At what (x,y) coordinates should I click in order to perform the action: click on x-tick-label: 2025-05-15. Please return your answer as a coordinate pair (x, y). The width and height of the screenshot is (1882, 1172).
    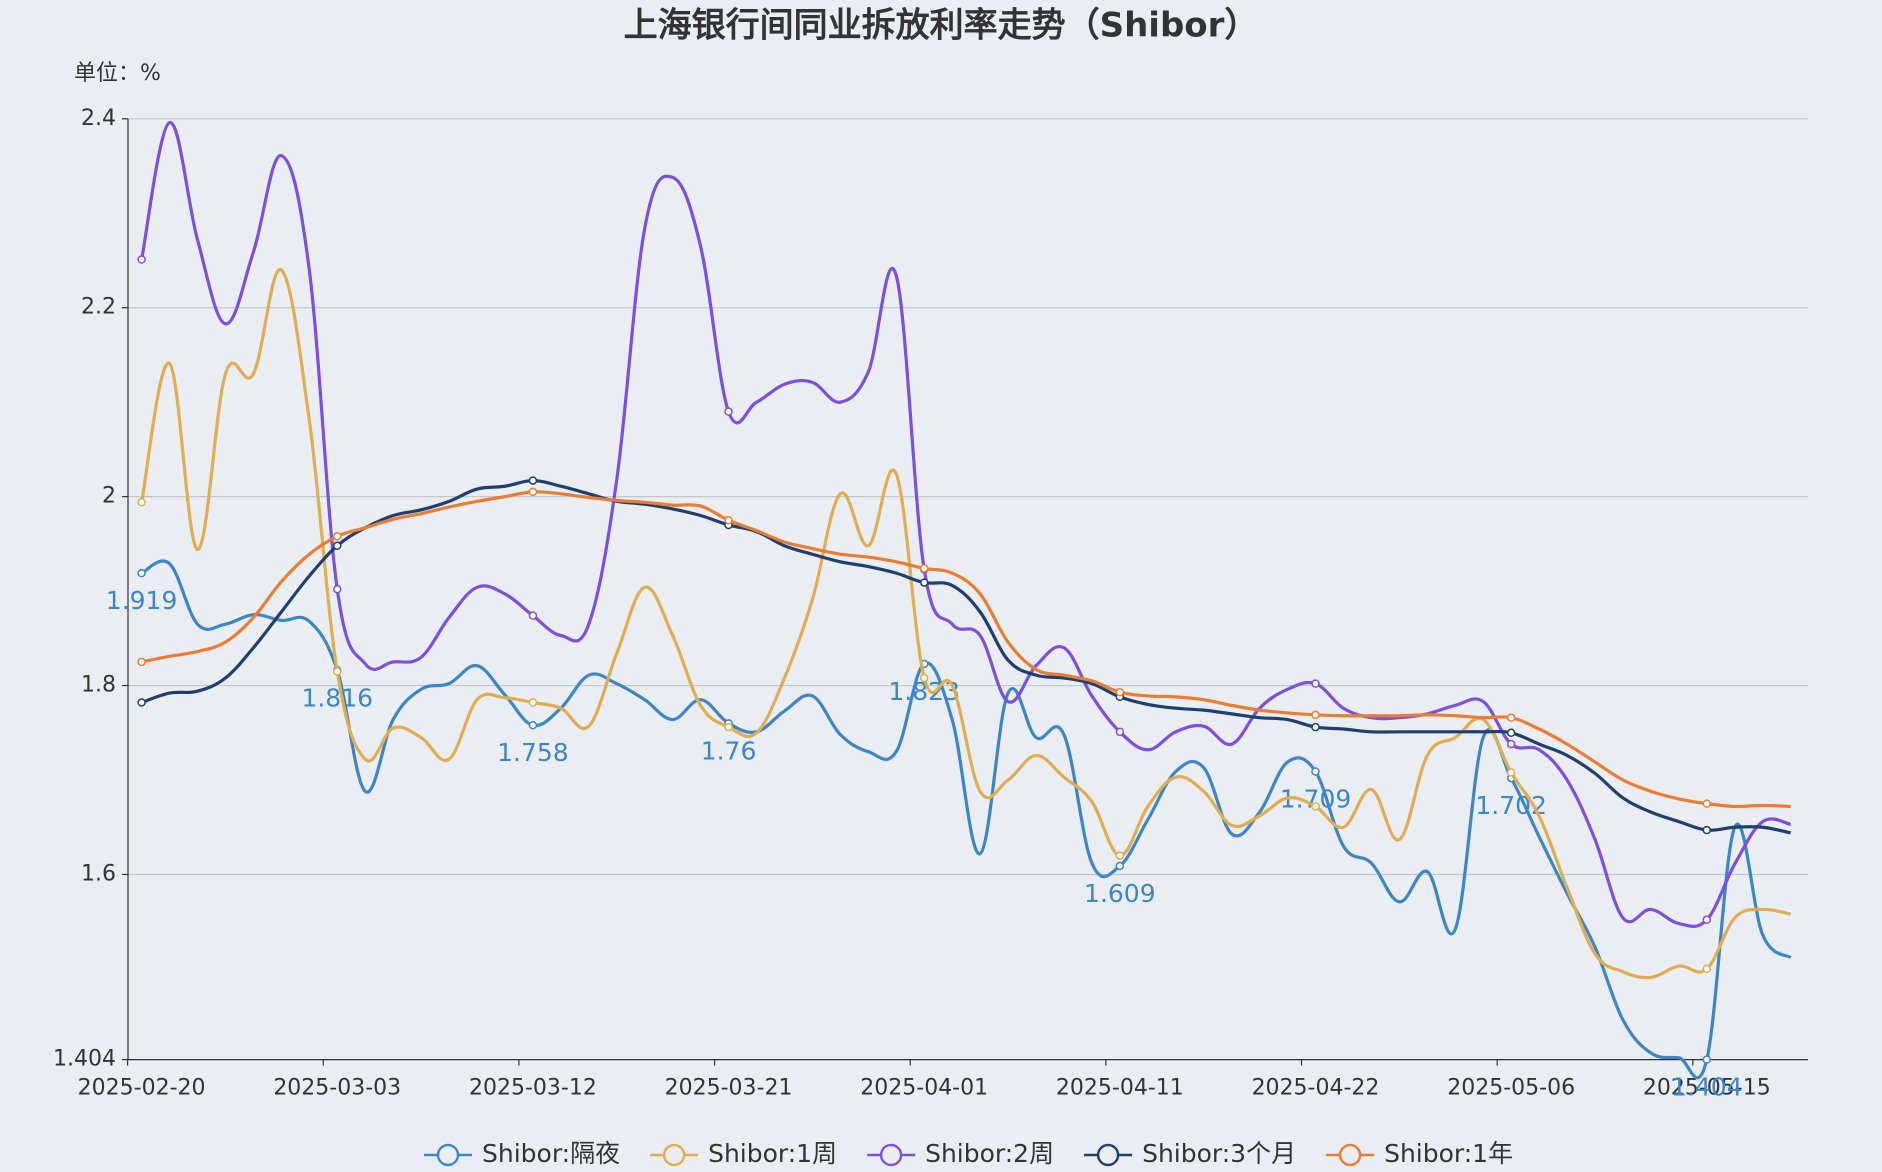
    Looking at the image, I should click on (1707, 1088).